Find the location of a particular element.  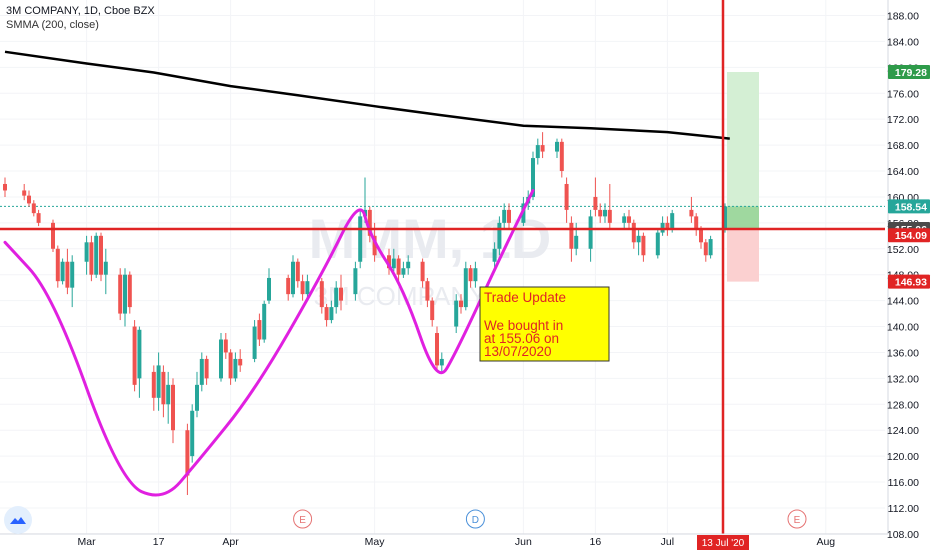

price-label: 146.93 is located at coordinates (909, 281).